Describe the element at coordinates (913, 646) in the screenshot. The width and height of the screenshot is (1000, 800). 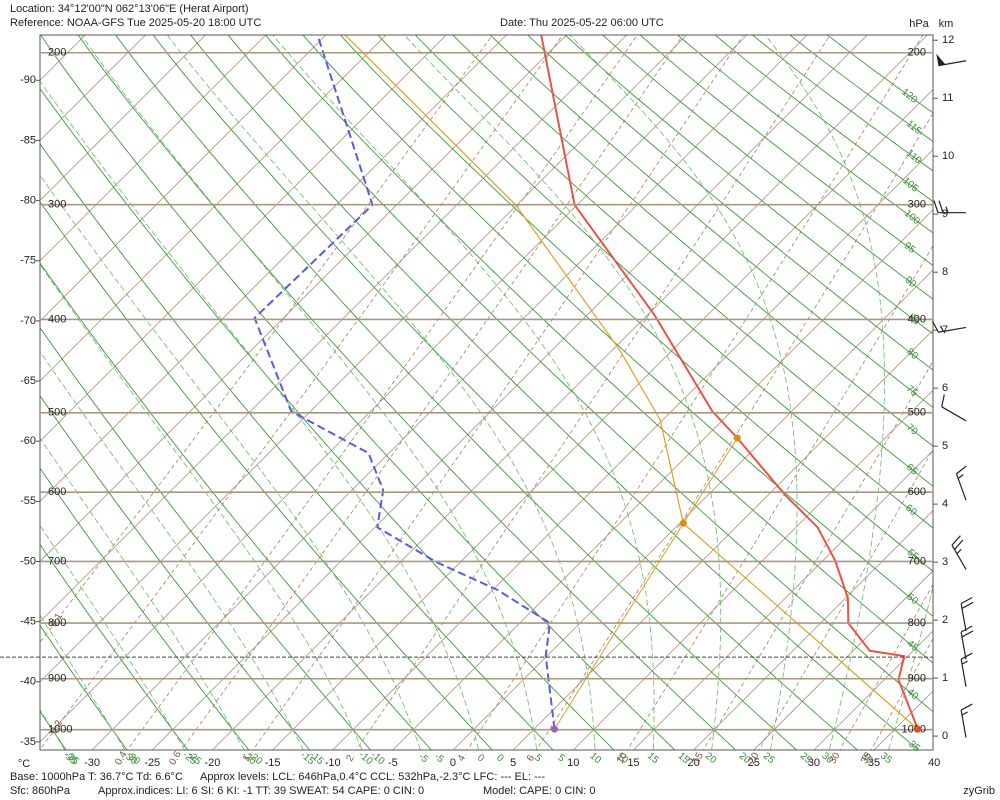
I see `dry-adiabat-label: 45` at that location.